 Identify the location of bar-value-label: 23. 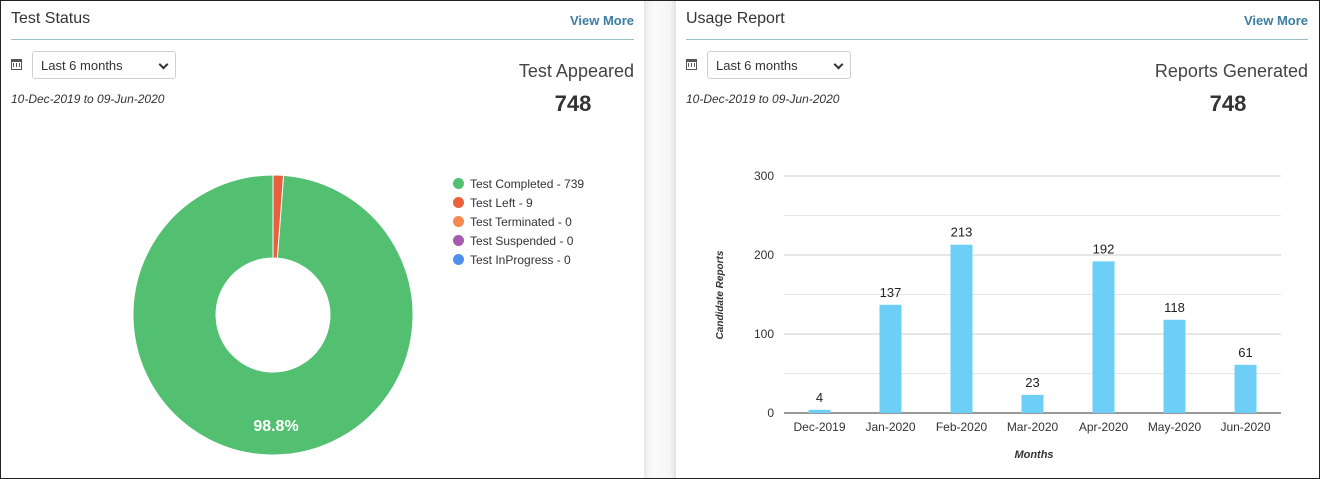
(1032, 382).